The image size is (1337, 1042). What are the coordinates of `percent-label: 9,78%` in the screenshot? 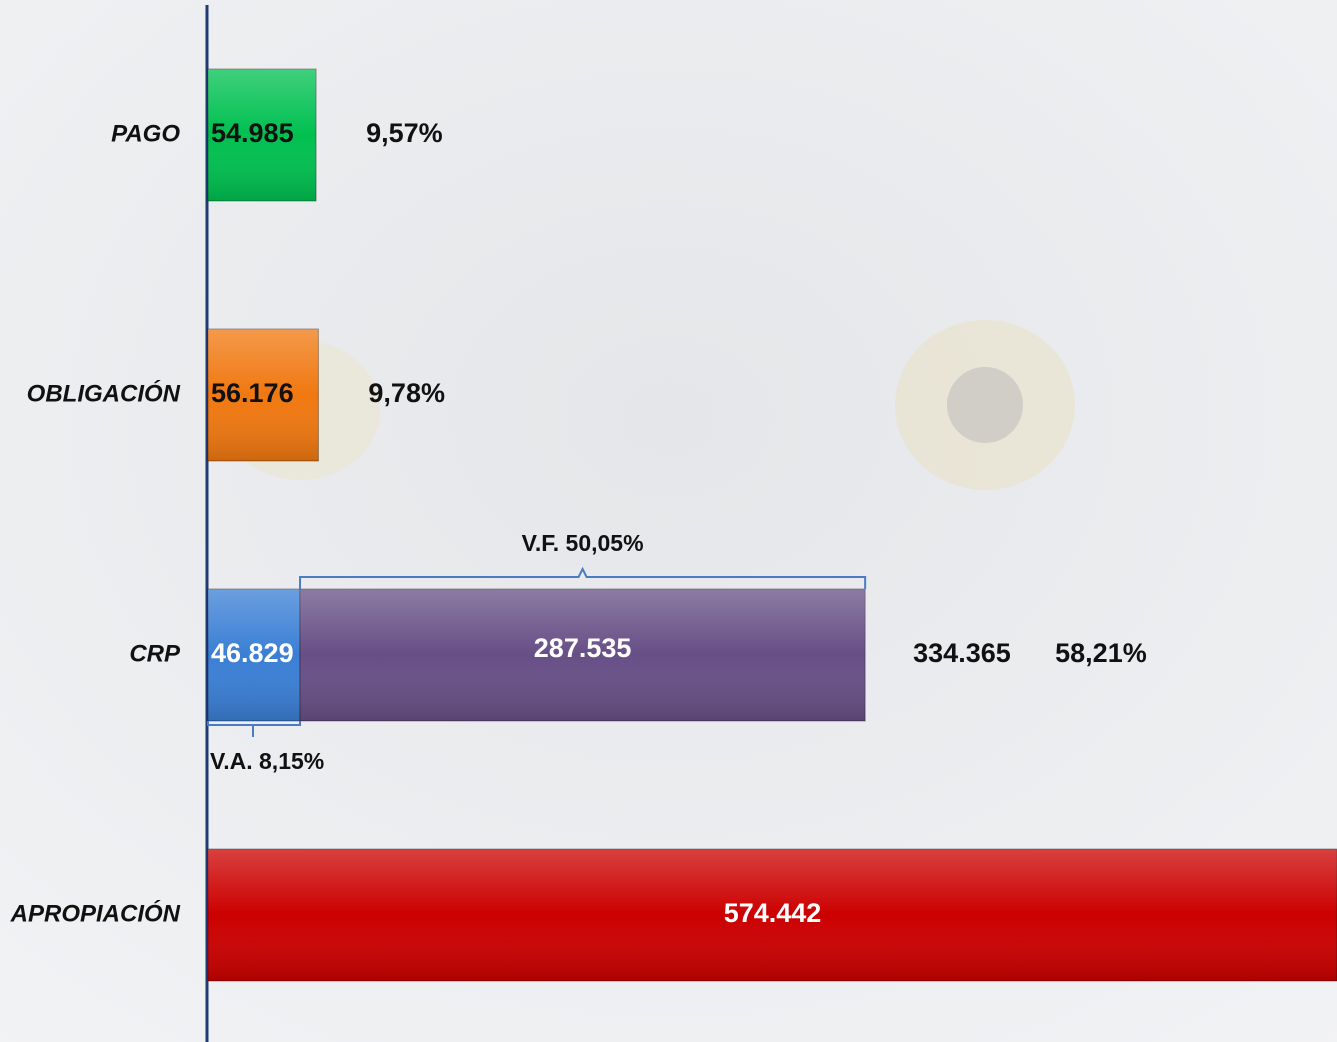 It's located at (406, 393).